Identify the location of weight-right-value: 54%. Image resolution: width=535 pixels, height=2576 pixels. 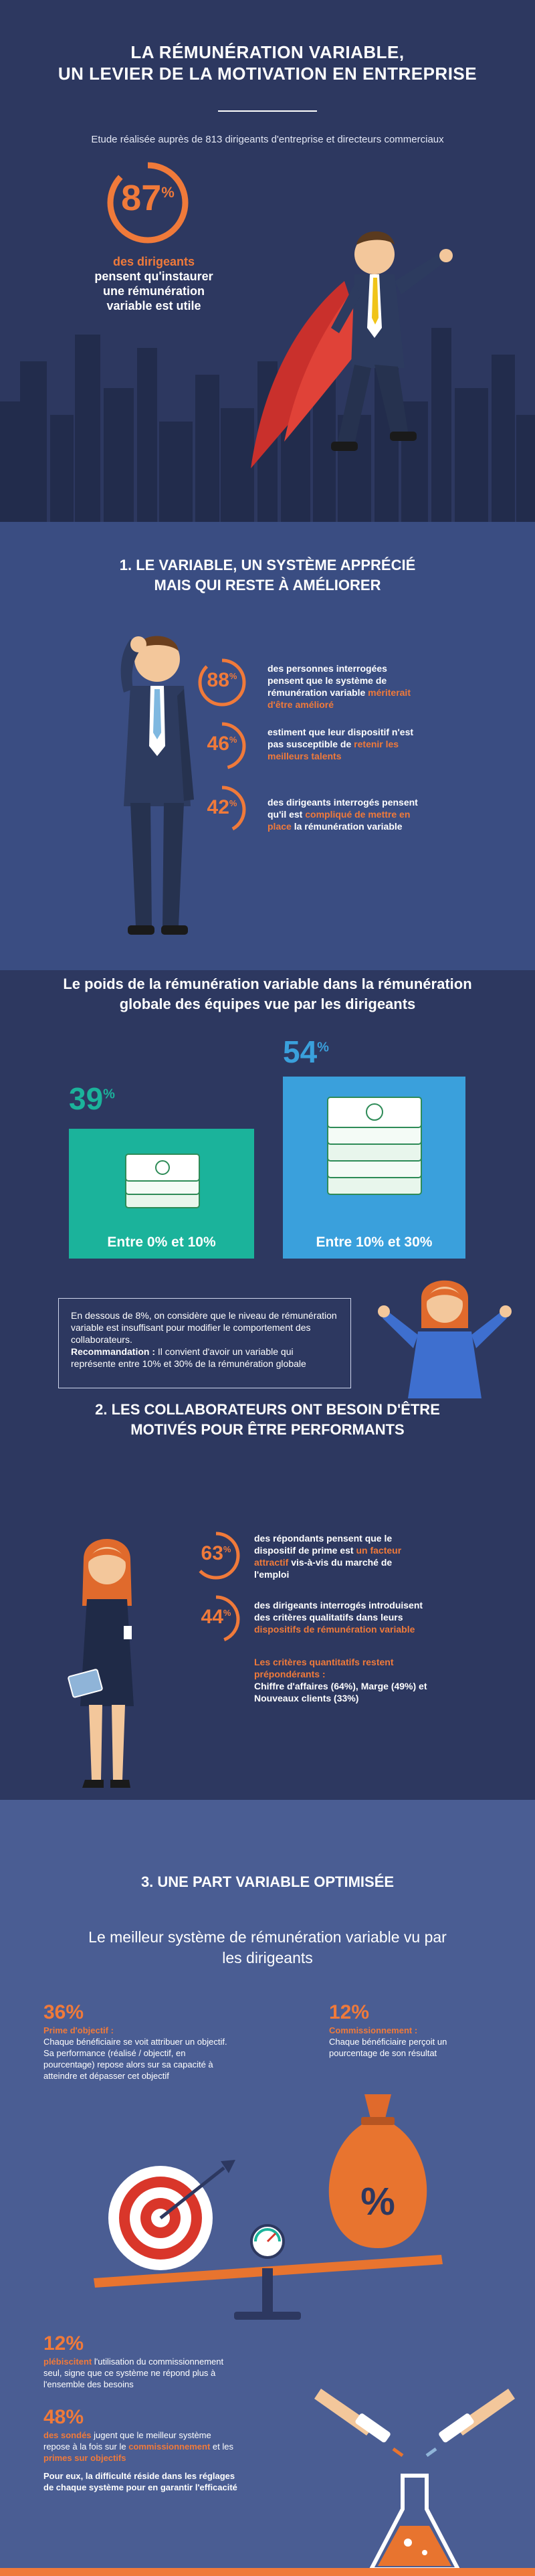
(306, 1051).